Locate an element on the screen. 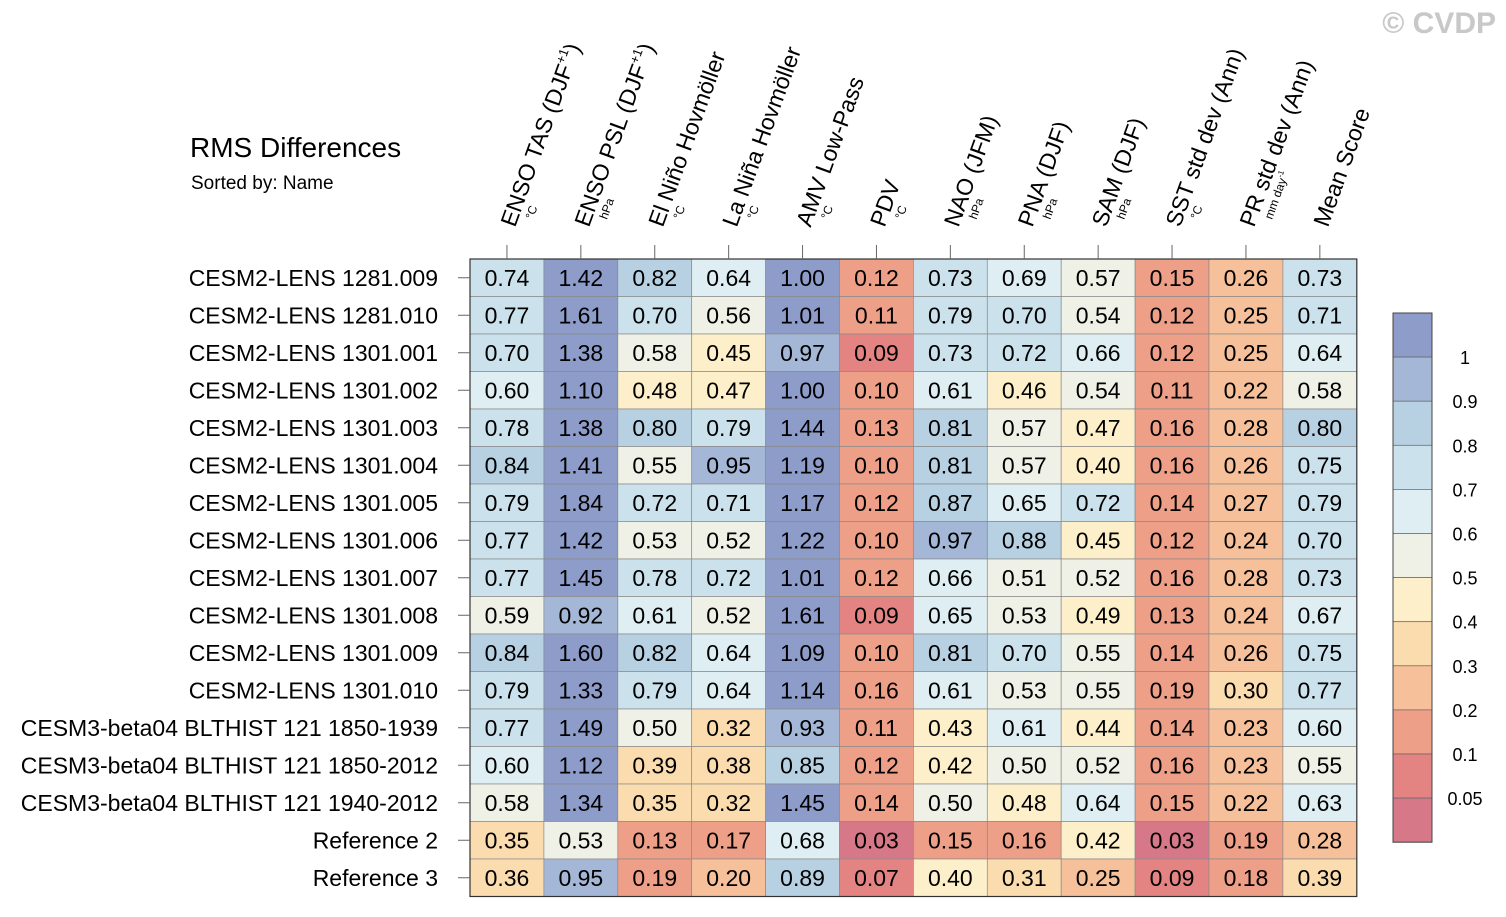 The height and width of the screenshot is (917, 1506). cell-value-label: 0.43 is located at coordinates (950, 728).